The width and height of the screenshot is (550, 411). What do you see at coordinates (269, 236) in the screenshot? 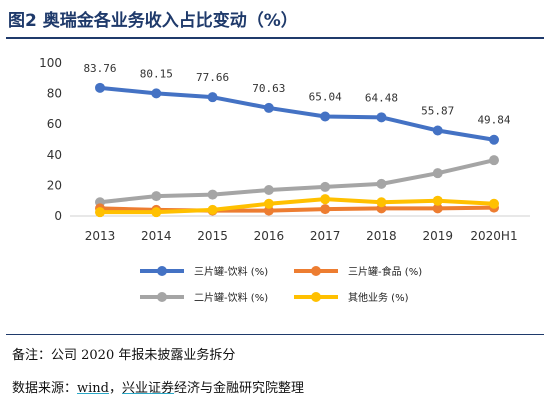
I see `x-tick-label: 2016` at bounding box center [269, 236].